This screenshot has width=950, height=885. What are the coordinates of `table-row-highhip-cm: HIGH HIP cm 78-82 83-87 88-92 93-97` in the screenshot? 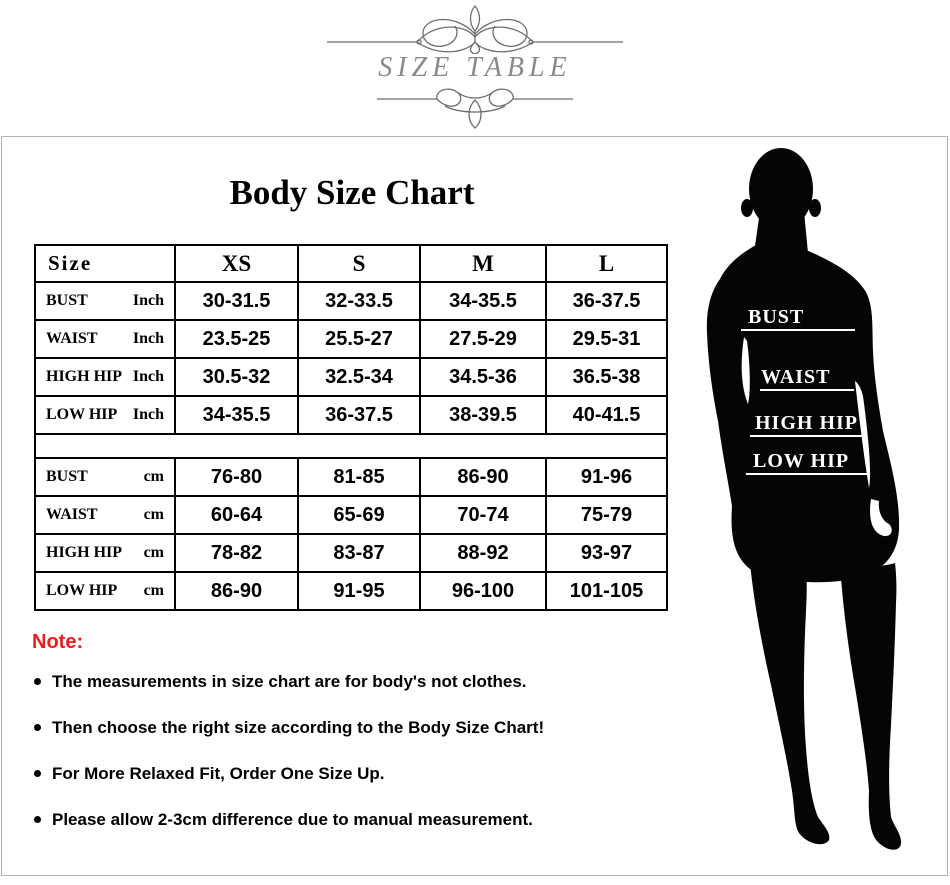 It's located at (351, 553).